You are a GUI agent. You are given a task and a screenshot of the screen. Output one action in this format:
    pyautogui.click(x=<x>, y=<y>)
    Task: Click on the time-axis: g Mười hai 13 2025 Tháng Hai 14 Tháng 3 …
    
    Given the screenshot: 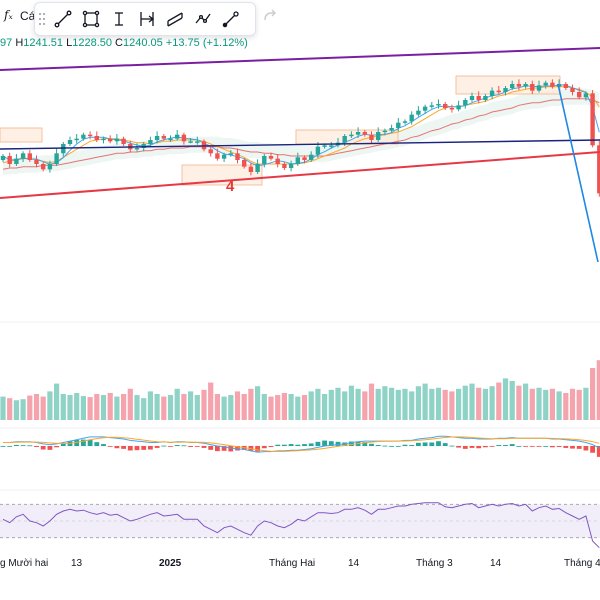 What is the action you would take?
    pyautogui.click(x=300, y=563)
    